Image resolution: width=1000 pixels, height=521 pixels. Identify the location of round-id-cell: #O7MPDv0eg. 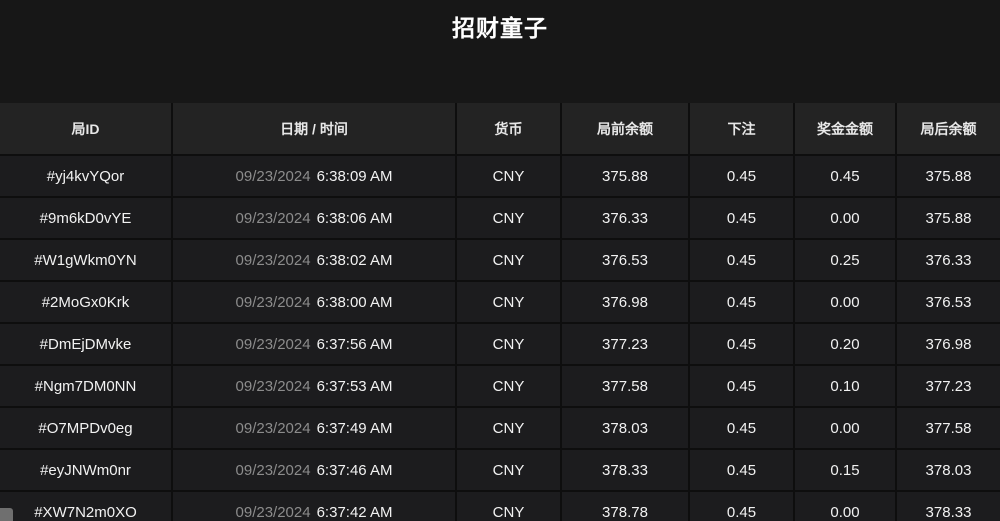
(86, 428).